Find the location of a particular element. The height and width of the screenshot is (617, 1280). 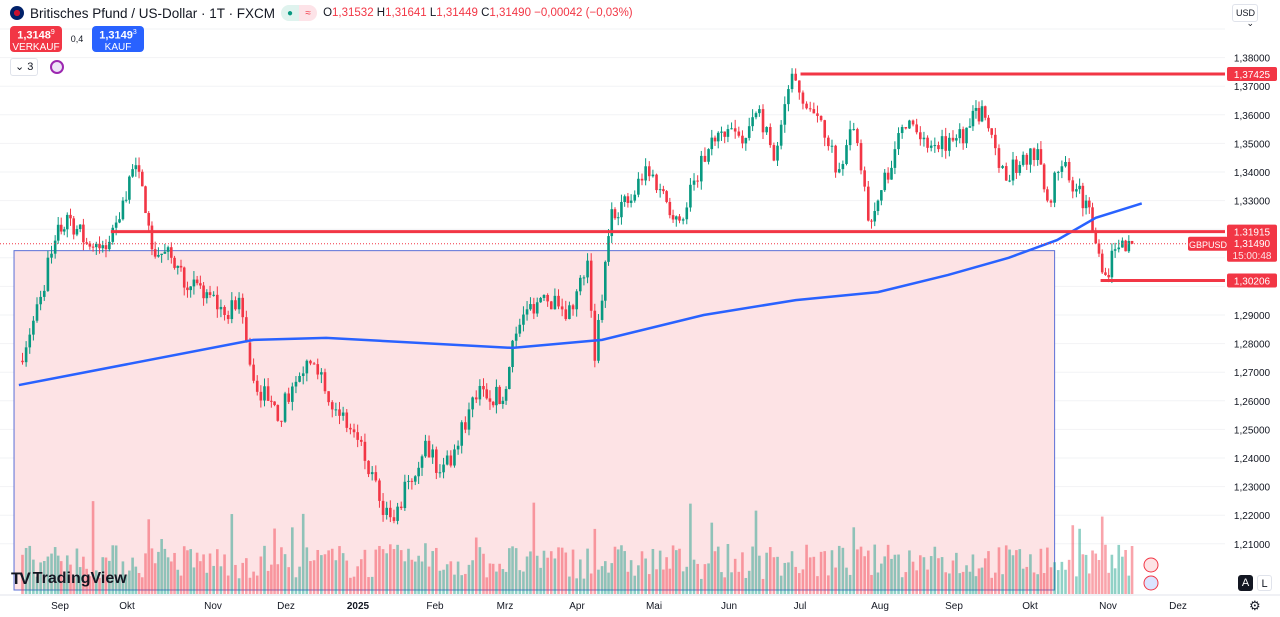

auto-scale-button: A is located at coordinates (1245, 583).